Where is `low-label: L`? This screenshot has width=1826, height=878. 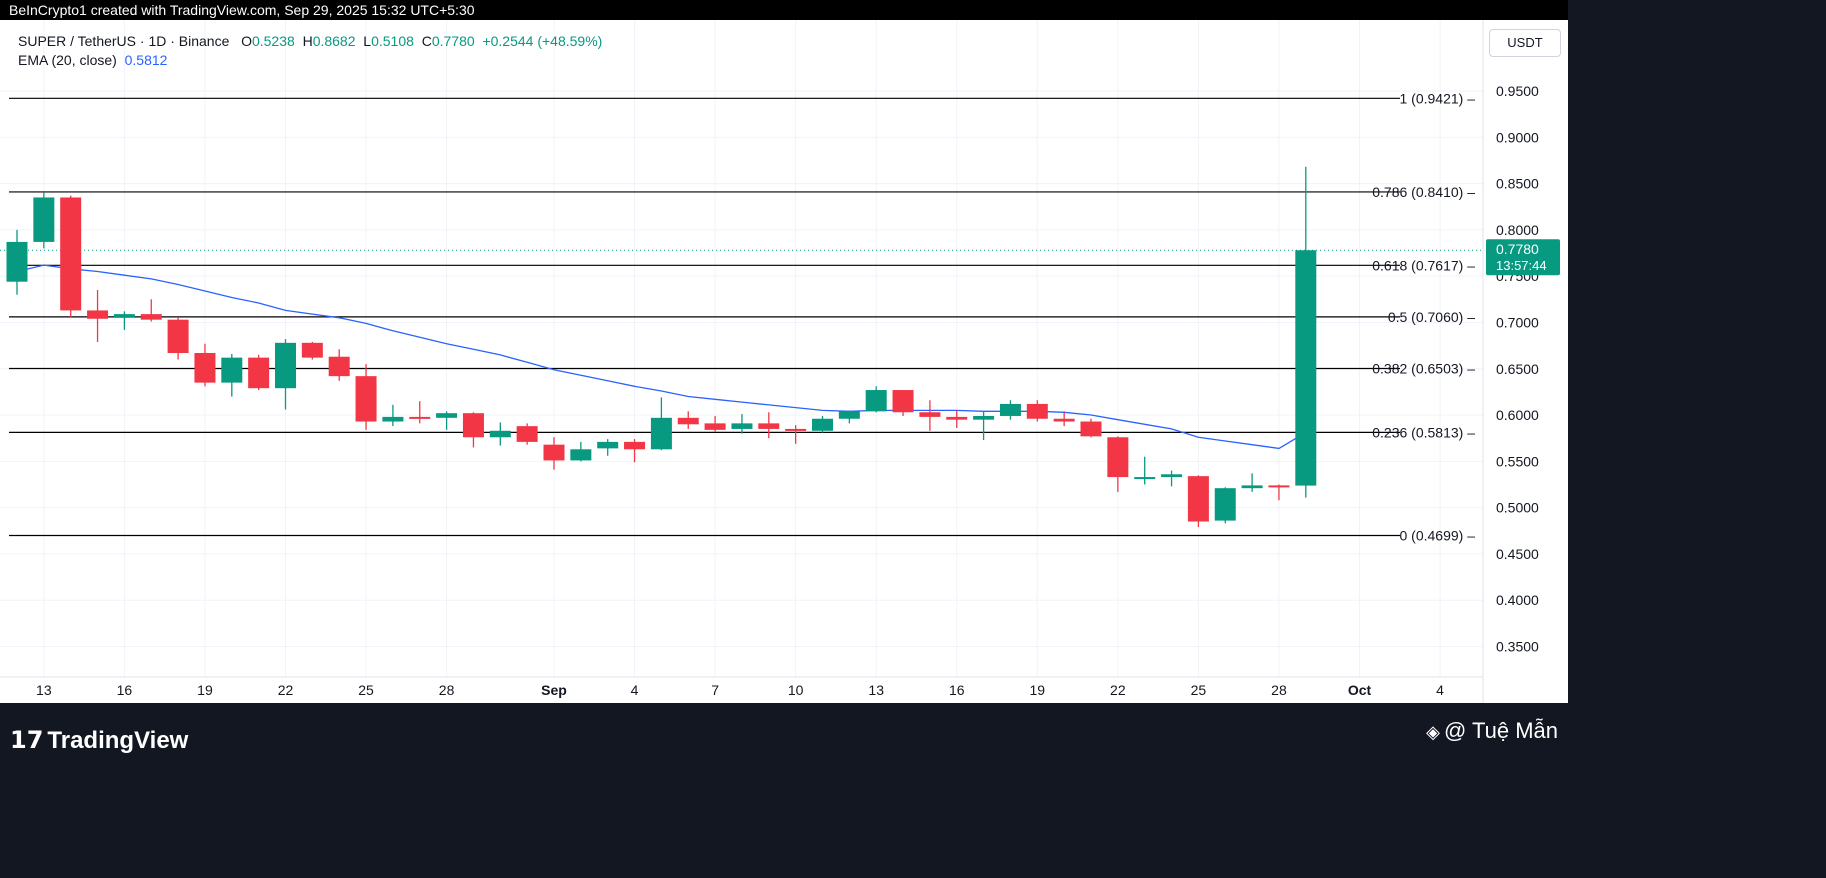 low-label: L is located at coordinates (367, 41).